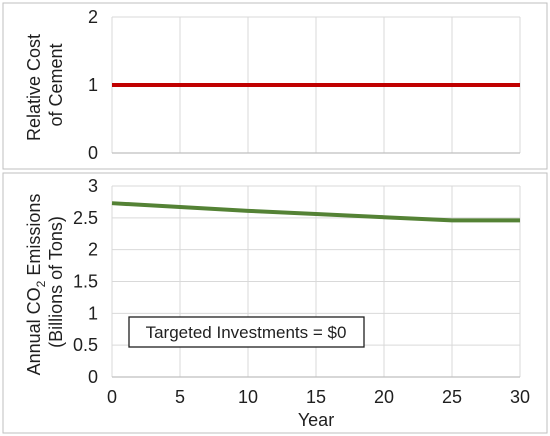 The width and height of the screenshot is (550, 436). What do you see at coordinates (56, 282) in the screenshot?
I see `bottom-y-axis-label-line2: (Billions of Tons)` at bounding box center [56, 282].